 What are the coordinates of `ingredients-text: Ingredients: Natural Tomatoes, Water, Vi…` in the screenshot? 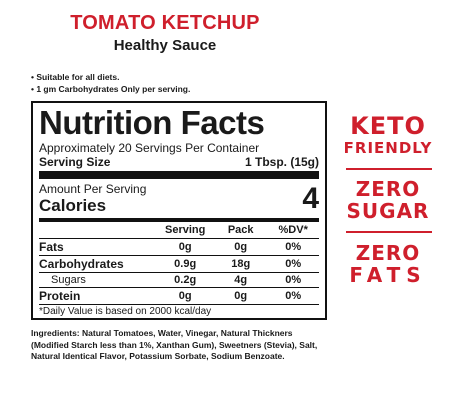 It's located at (174, 344).